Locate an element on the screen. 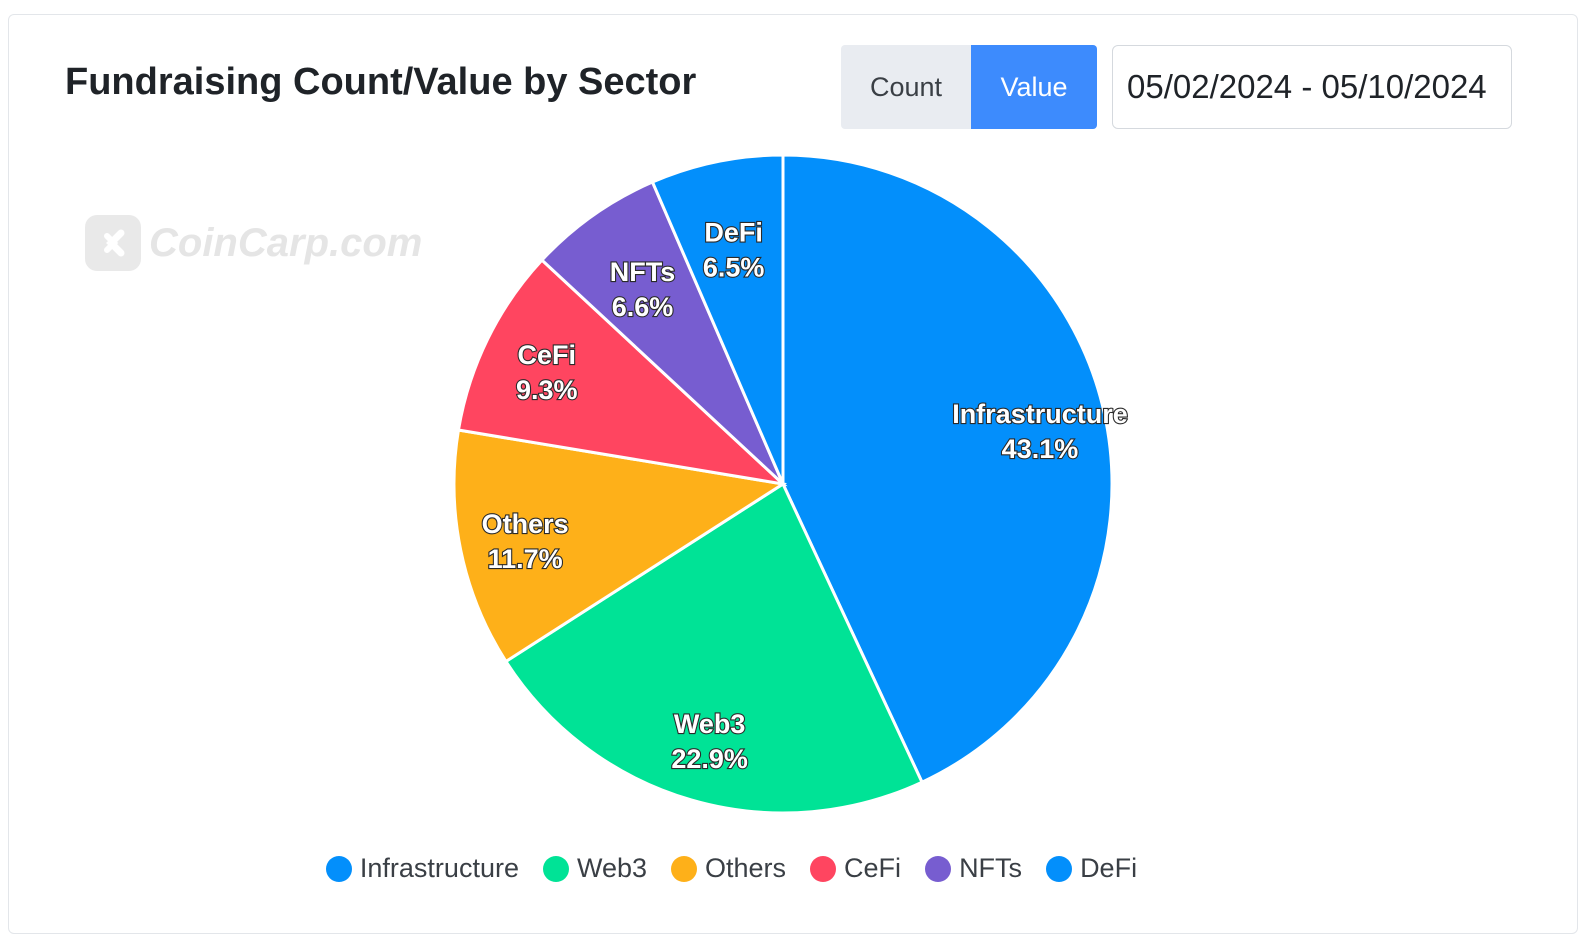 The image size is (1583, 934). count-value-toggle: Count Value is located at coordinates (969, 87).